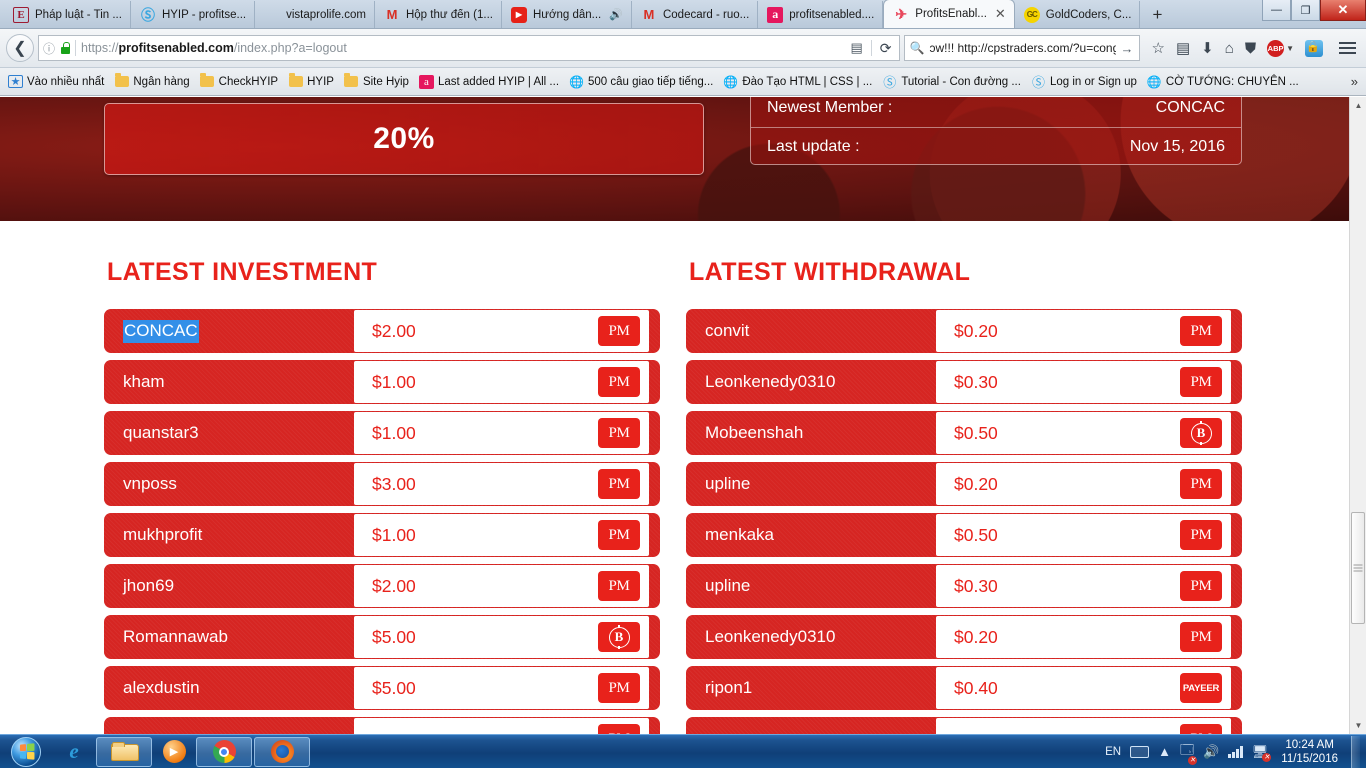 Image resolution: width=1366 pixels, height=768 pixels. Describe the element at coordinates (501, 688) in the screenshot. I see `investment-detail: $5.00 PM` at that location.